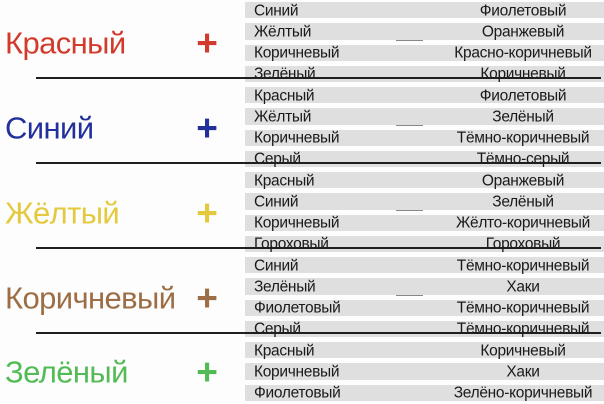  I want to click on mix-row: Коричневый Хаки, so click(424, 371).